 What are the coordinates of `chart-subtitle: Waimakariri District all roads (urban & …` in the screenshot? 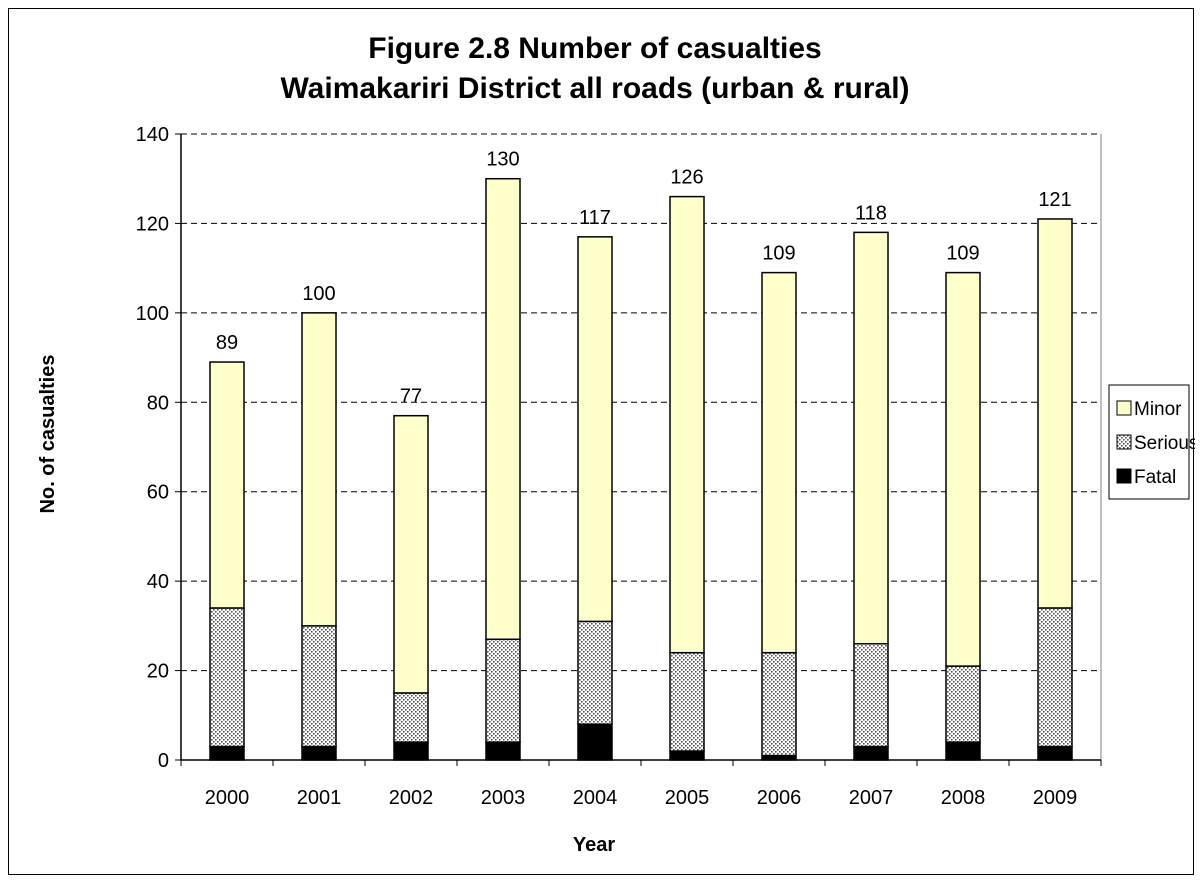 It's located at (594, 88).